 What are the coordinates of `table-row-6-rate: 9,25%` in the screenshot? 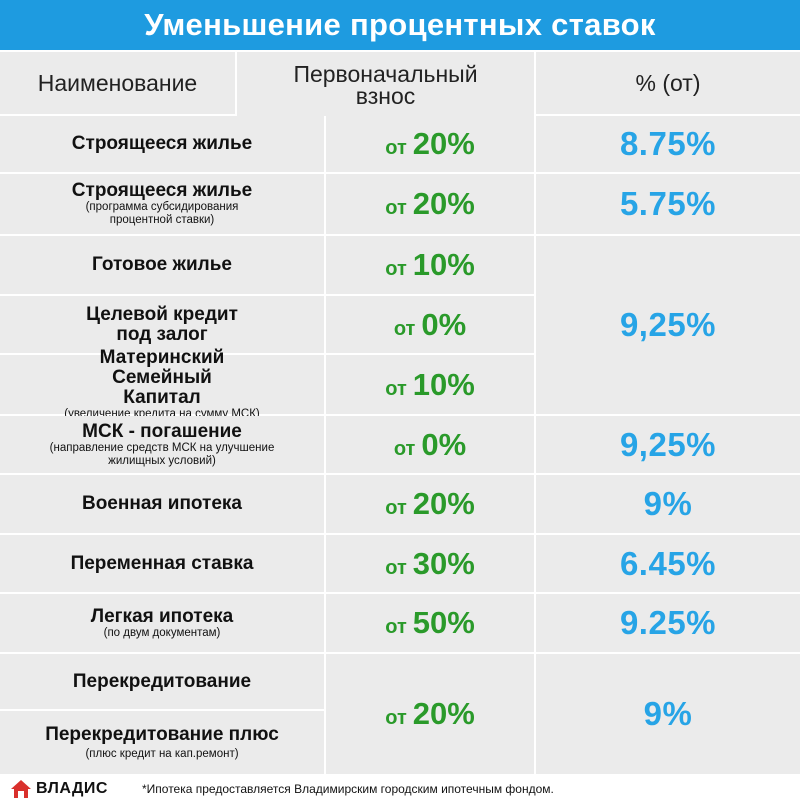 It's located at (668, 444).